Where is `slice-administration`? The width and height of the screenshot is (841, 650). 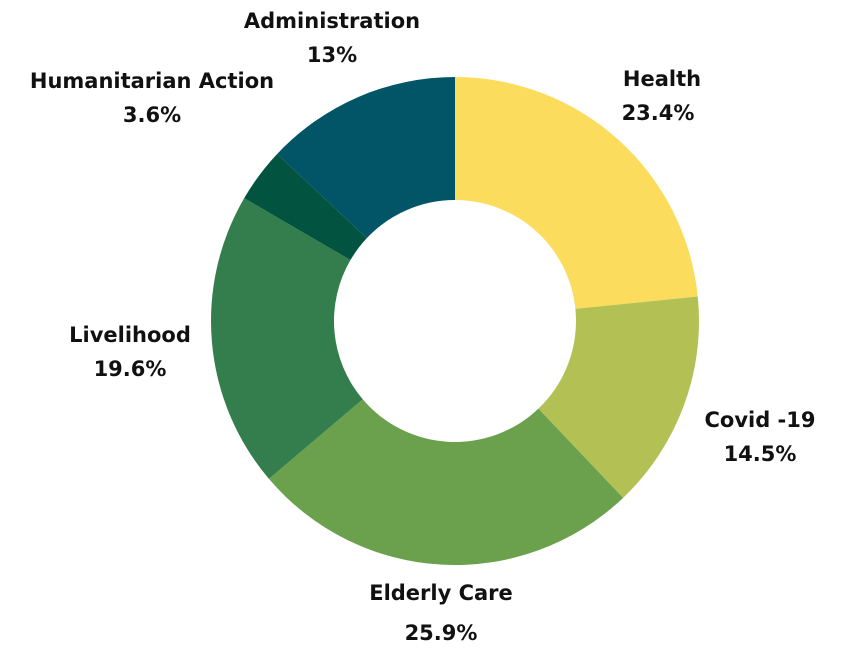 slice-administration is located at coordinates (366, 158).